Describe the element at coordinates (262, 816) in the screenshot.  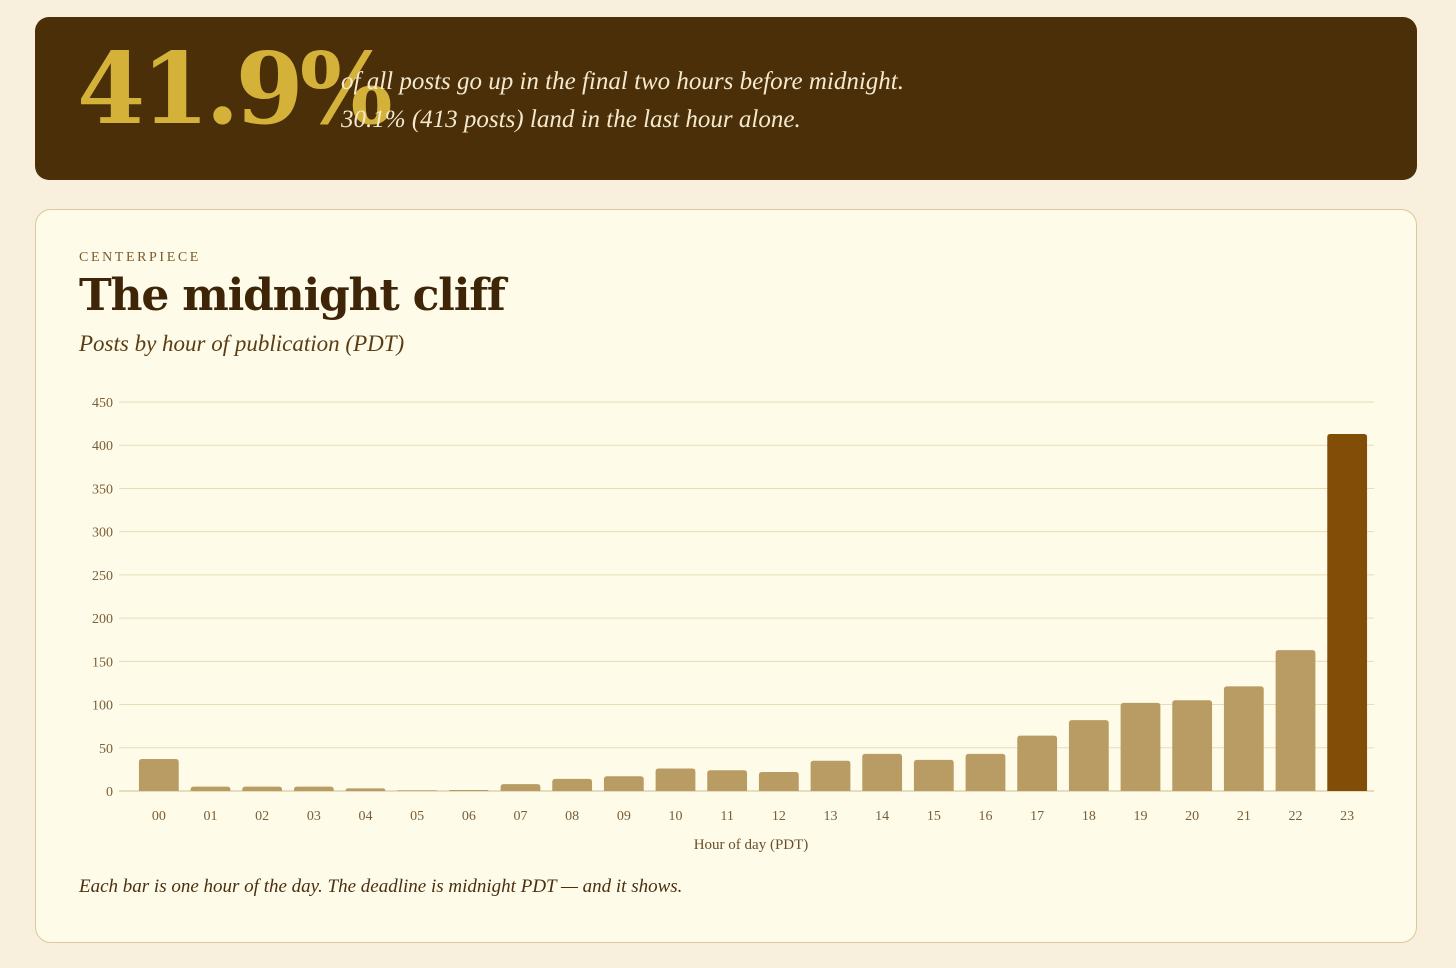
I see `x-tick-label: 02` at that location.